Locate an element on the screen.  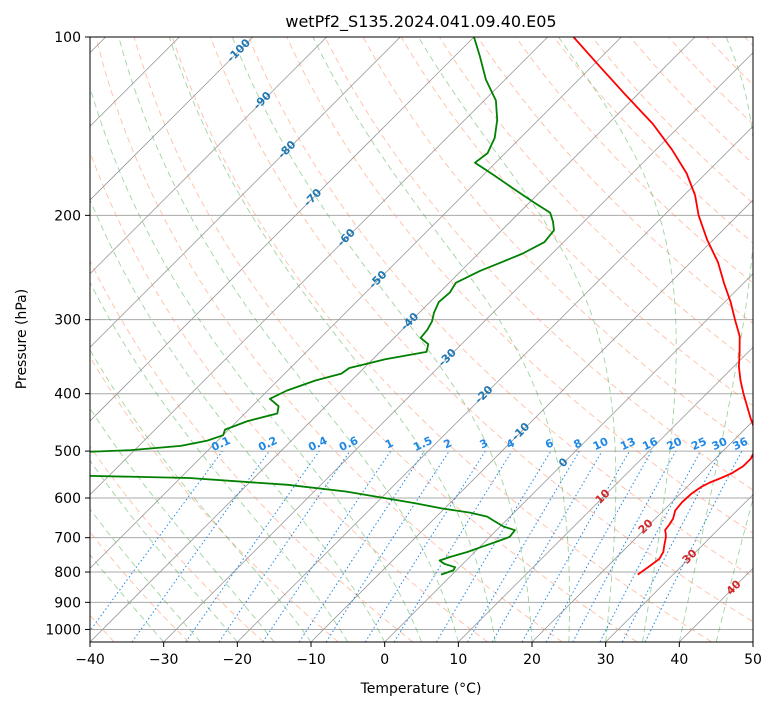
moist-adiabat-label: 20 is located at coordinates (646, 526).